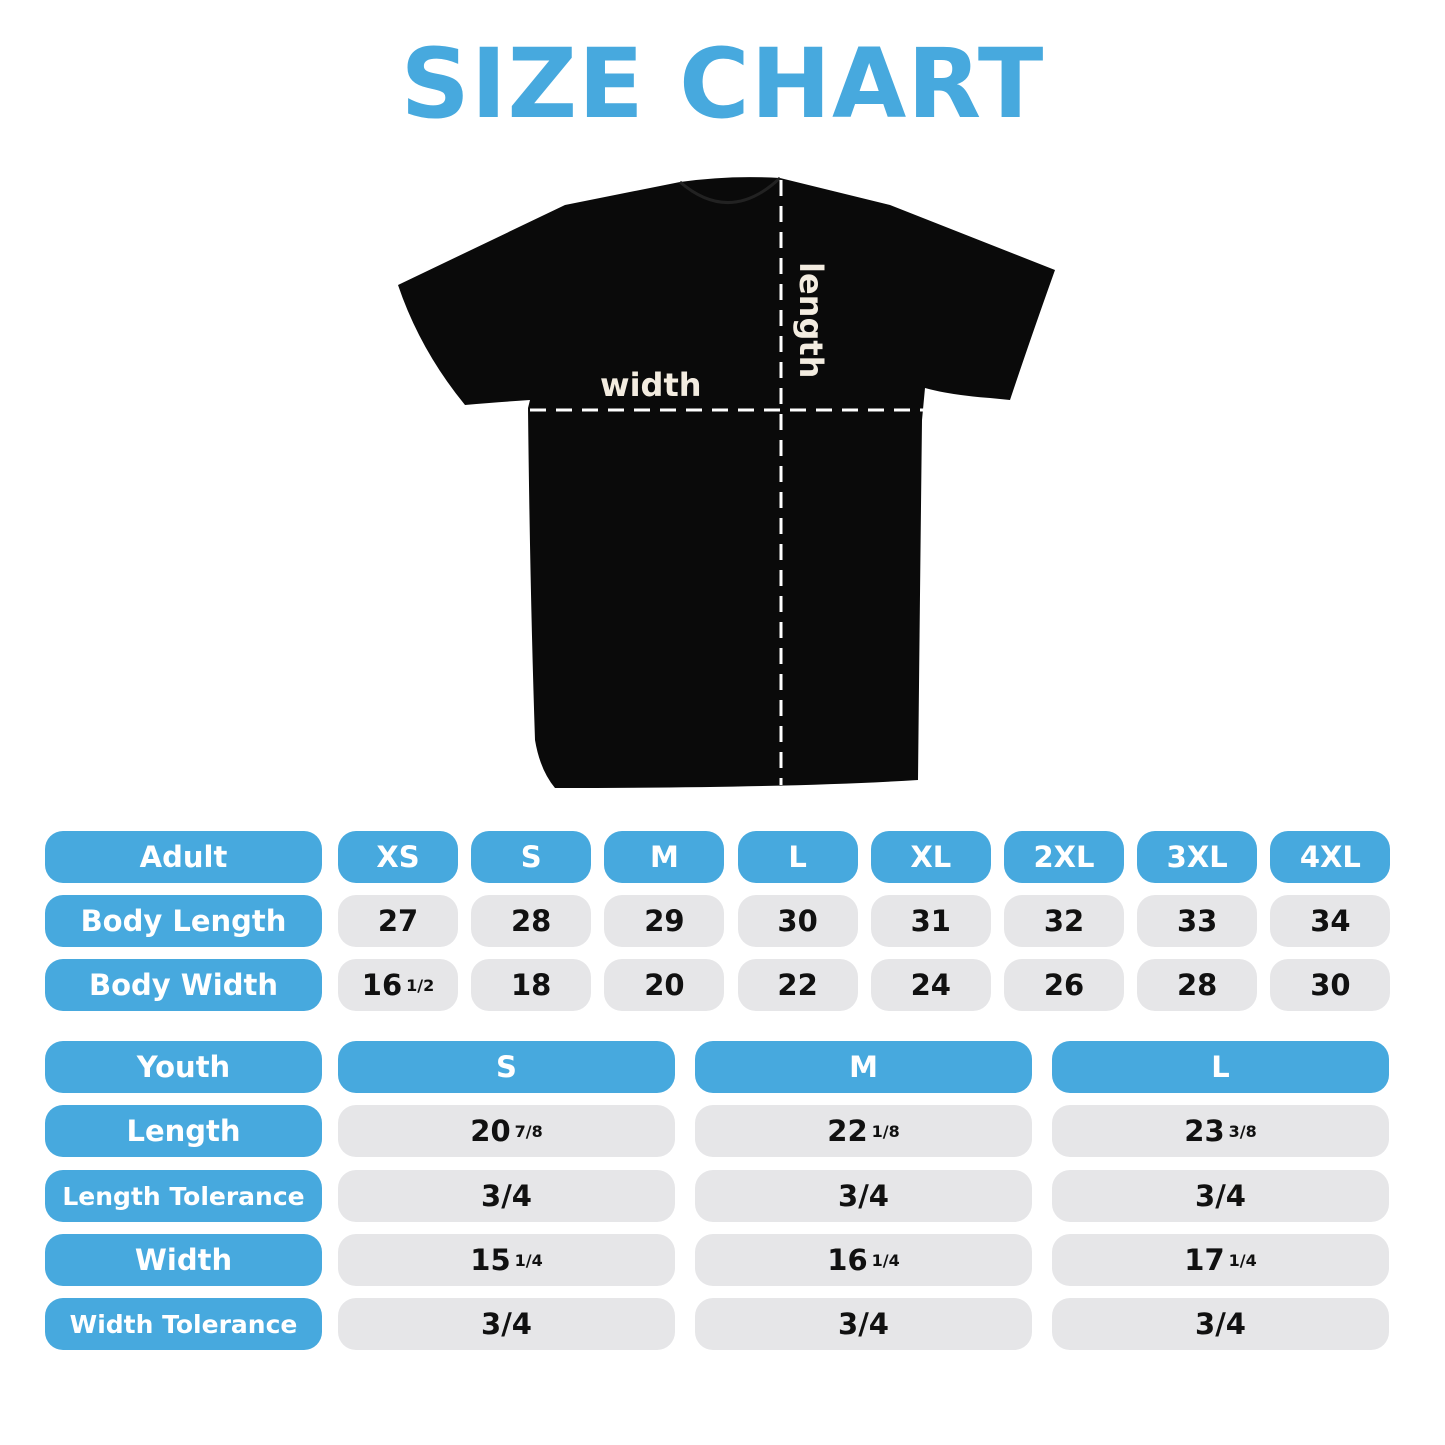 This screenshot has width=1445, height=1445. I want to click on youth-value-cell: 17 1/4, so click(1220, 1260).